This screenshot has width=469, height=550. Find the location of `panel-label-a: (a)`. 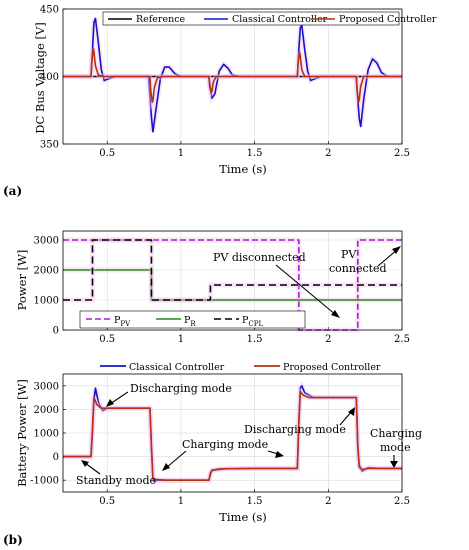

panel-label-a: (a) is located at coordinates (12, 191).